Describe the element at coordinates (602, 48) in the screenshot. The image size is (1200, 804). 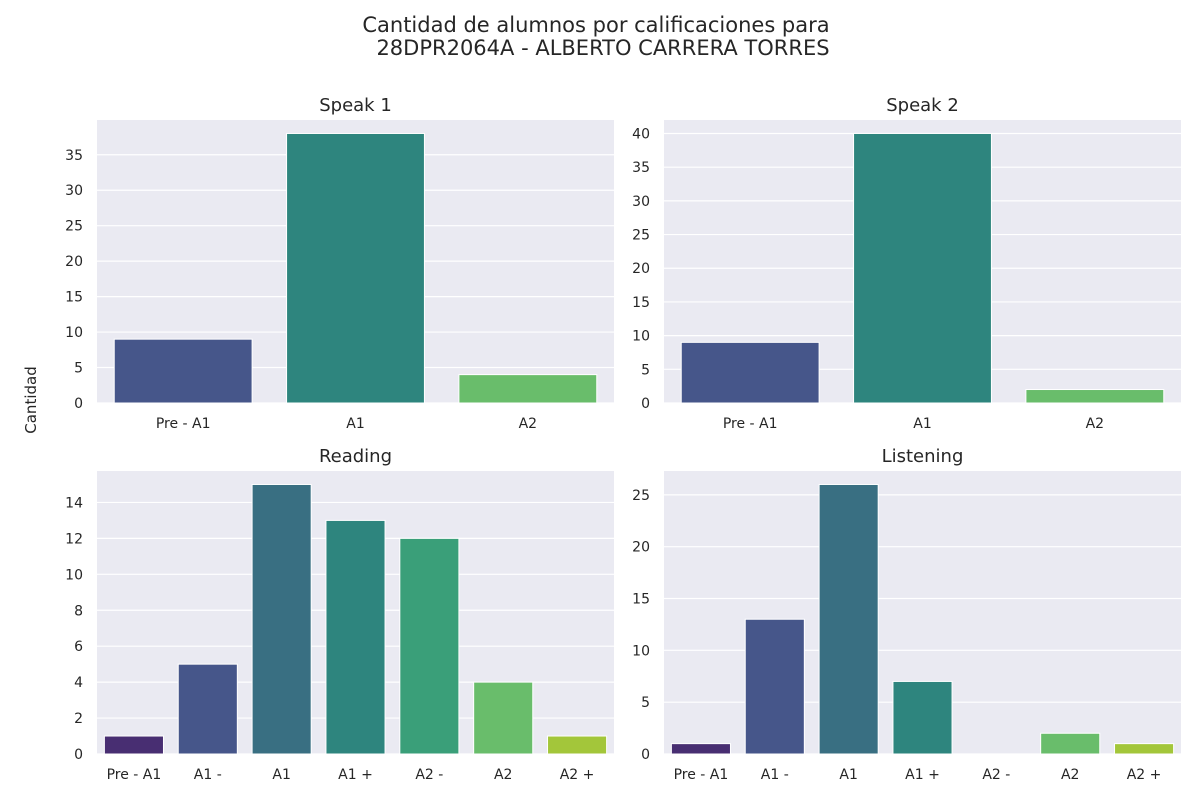
I see `figure-title-line2: 28DPR2064A - ALBERTO CARRERA TORRES` at that location.